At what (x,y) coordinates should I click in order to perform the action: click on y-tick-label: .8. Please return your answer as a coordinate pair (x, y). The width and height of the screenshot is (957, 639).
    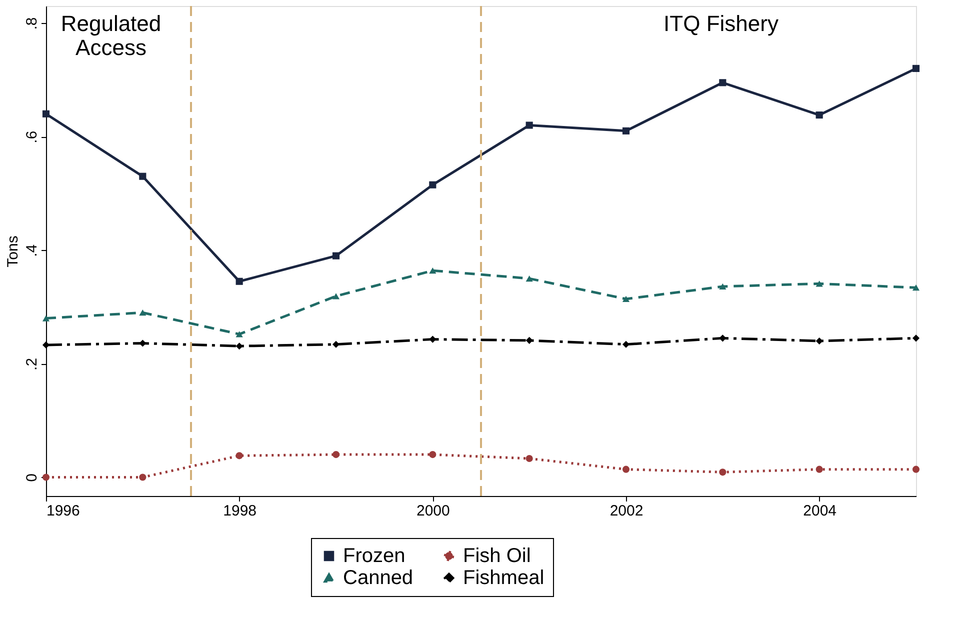
    Looking at the image, I should click on (32, 23).